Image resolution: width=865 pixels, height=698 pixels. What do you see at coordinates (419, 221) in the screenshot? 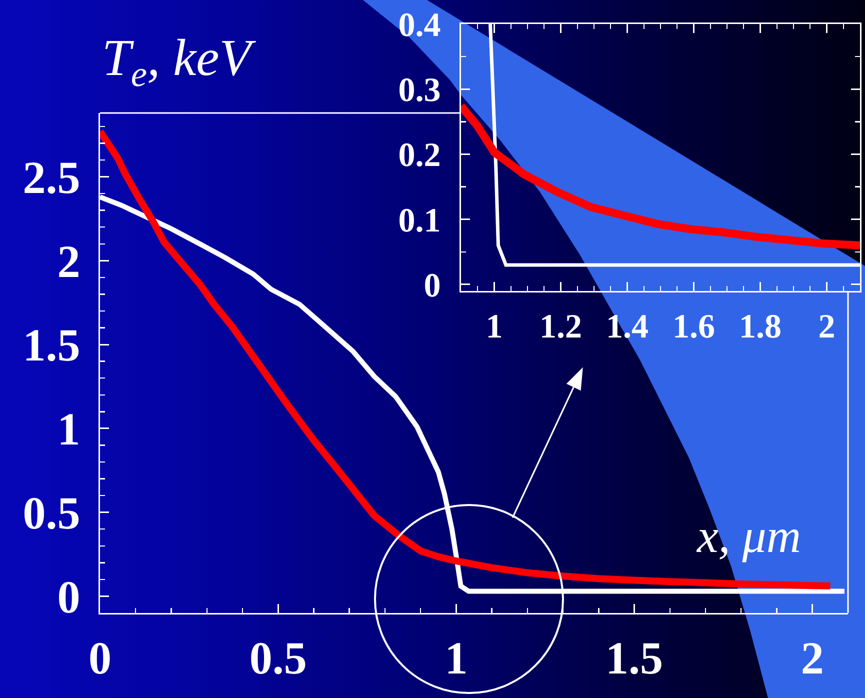
I see `y-tick-label: 0.1` at bounding box center [419, 221].